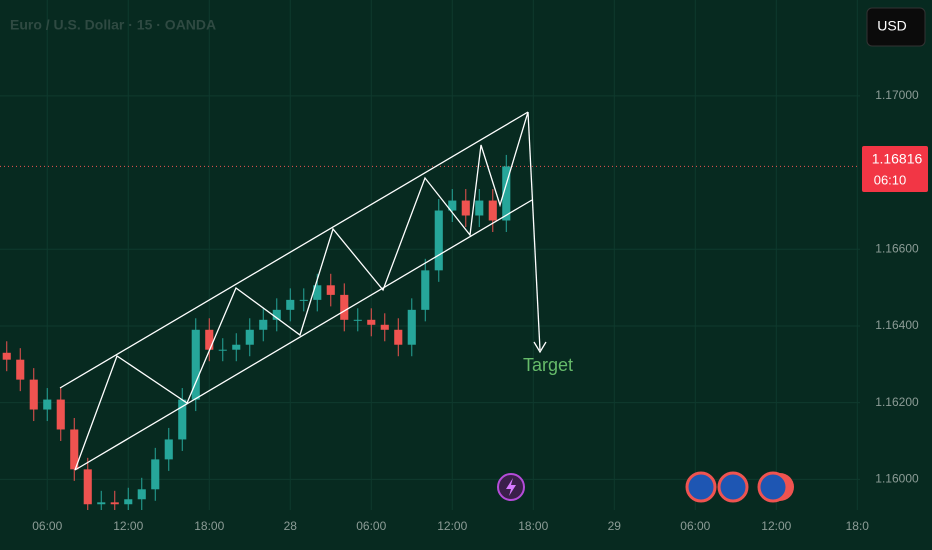 Image resolution: width=932 pixels, height=550 pixels. I want to click on lightning, so click(511, 487).